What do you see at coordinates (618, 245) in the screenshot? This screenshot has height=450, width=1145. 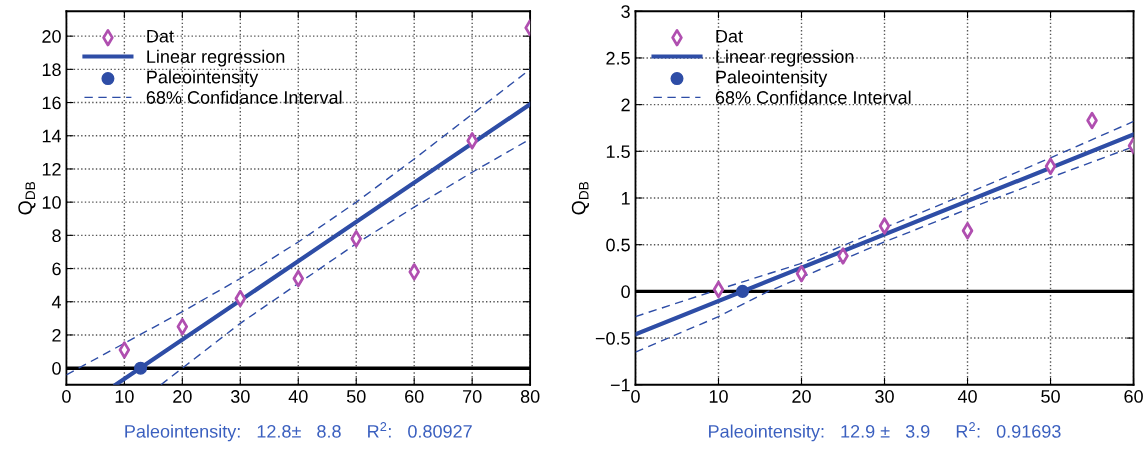 I see `y-tick-label: 0.5` at bounding box center [618, 245].